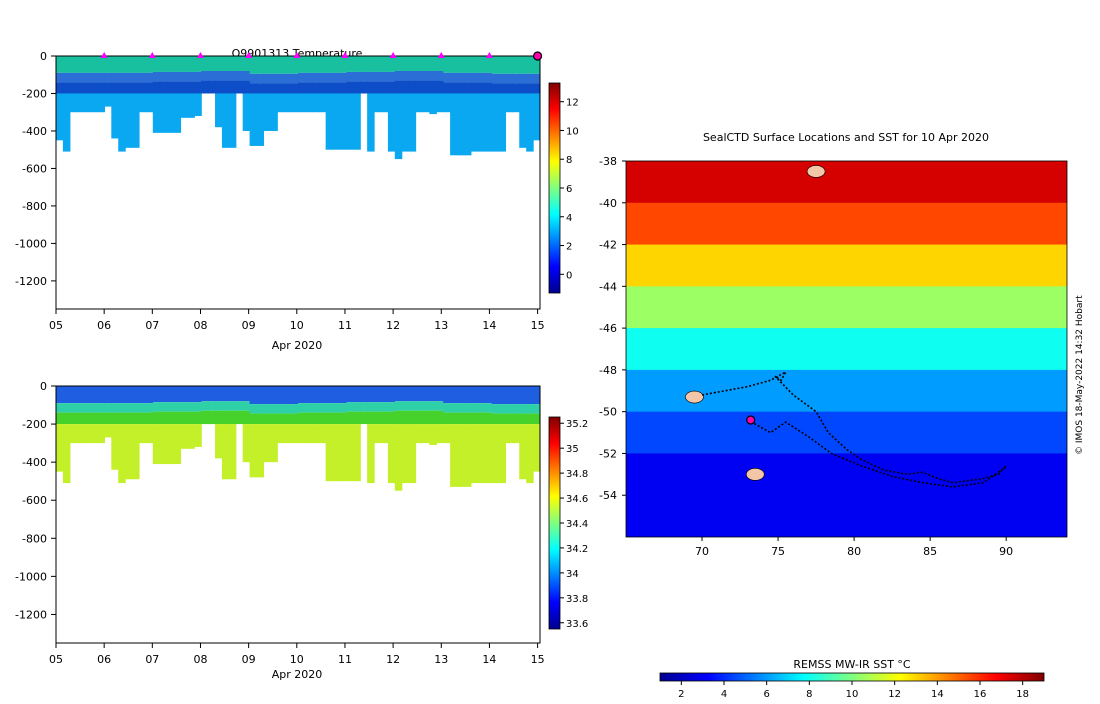 This screenshot has width=1100, height=704. What do you see at coordinates (577, 424) in the screenshot?
I see `salinity-colorbar-tick-label: 35.2` at bounding box center [577, 424].